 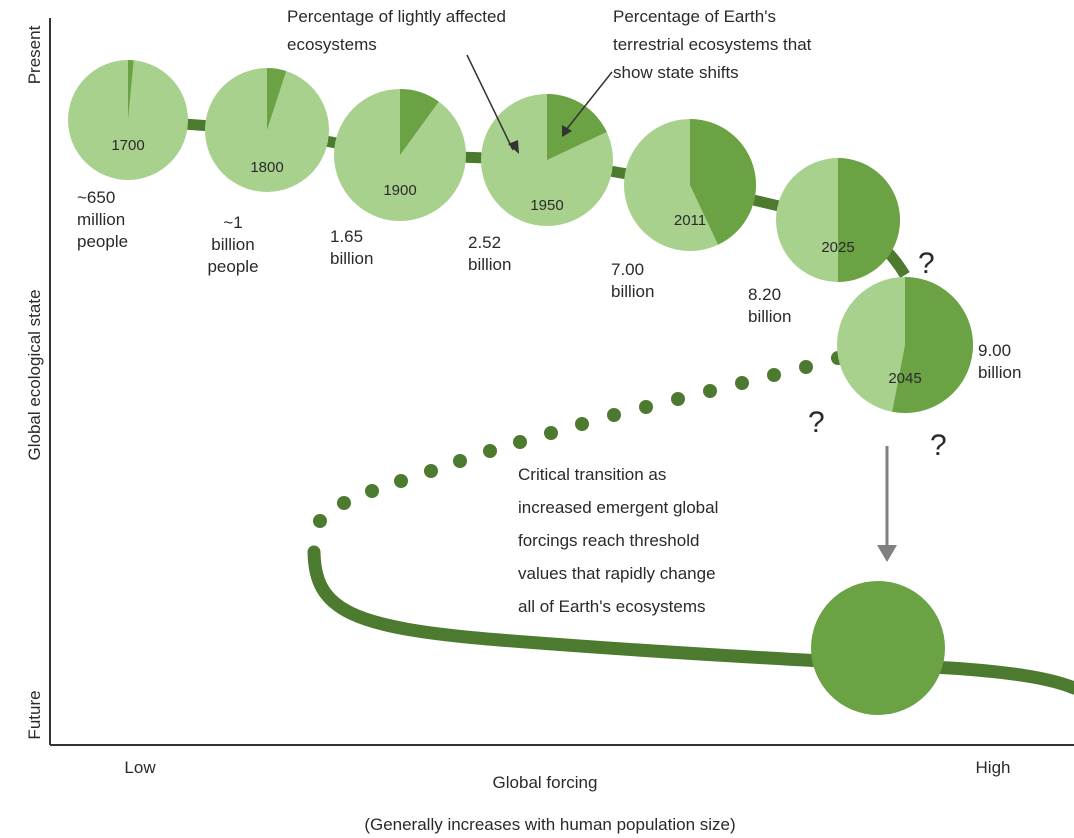 What do you see at coordinates (351, 247) in the screenshot?
I see `population-label-1900: 1.65 billion` at bounding box center [351, 247].